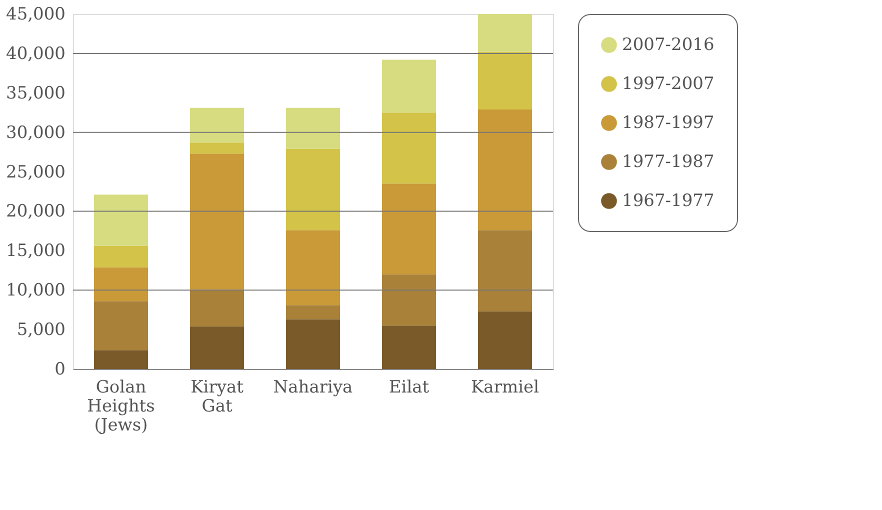  Describe the element at coordinates (36, 93) in the screenshot. I see `y-tick-label: 35,000` at that location.